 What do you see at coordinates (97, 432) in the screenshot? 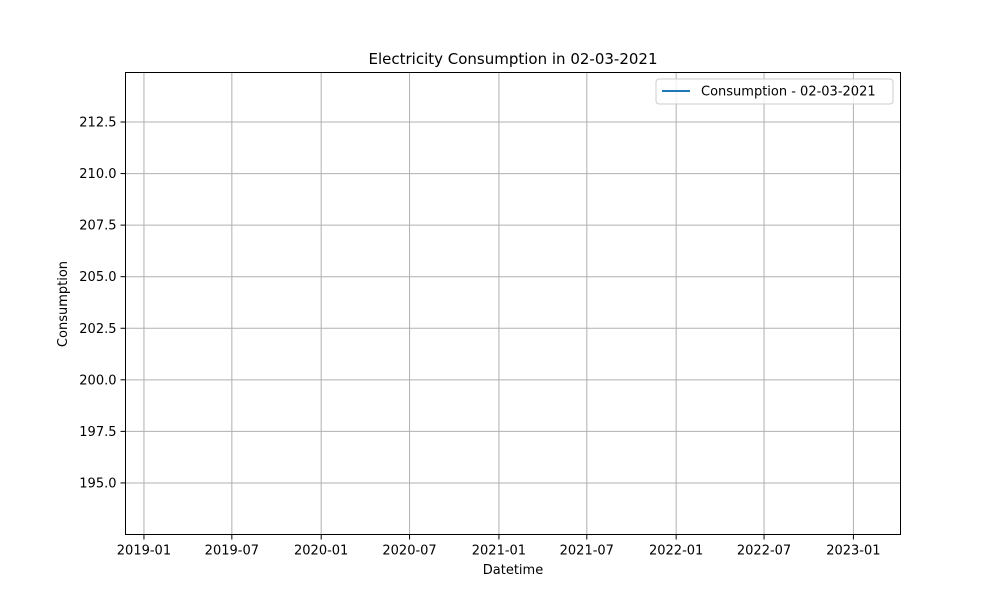
I see `y-tick-label: 197.5` at bounding box center [97, 432].